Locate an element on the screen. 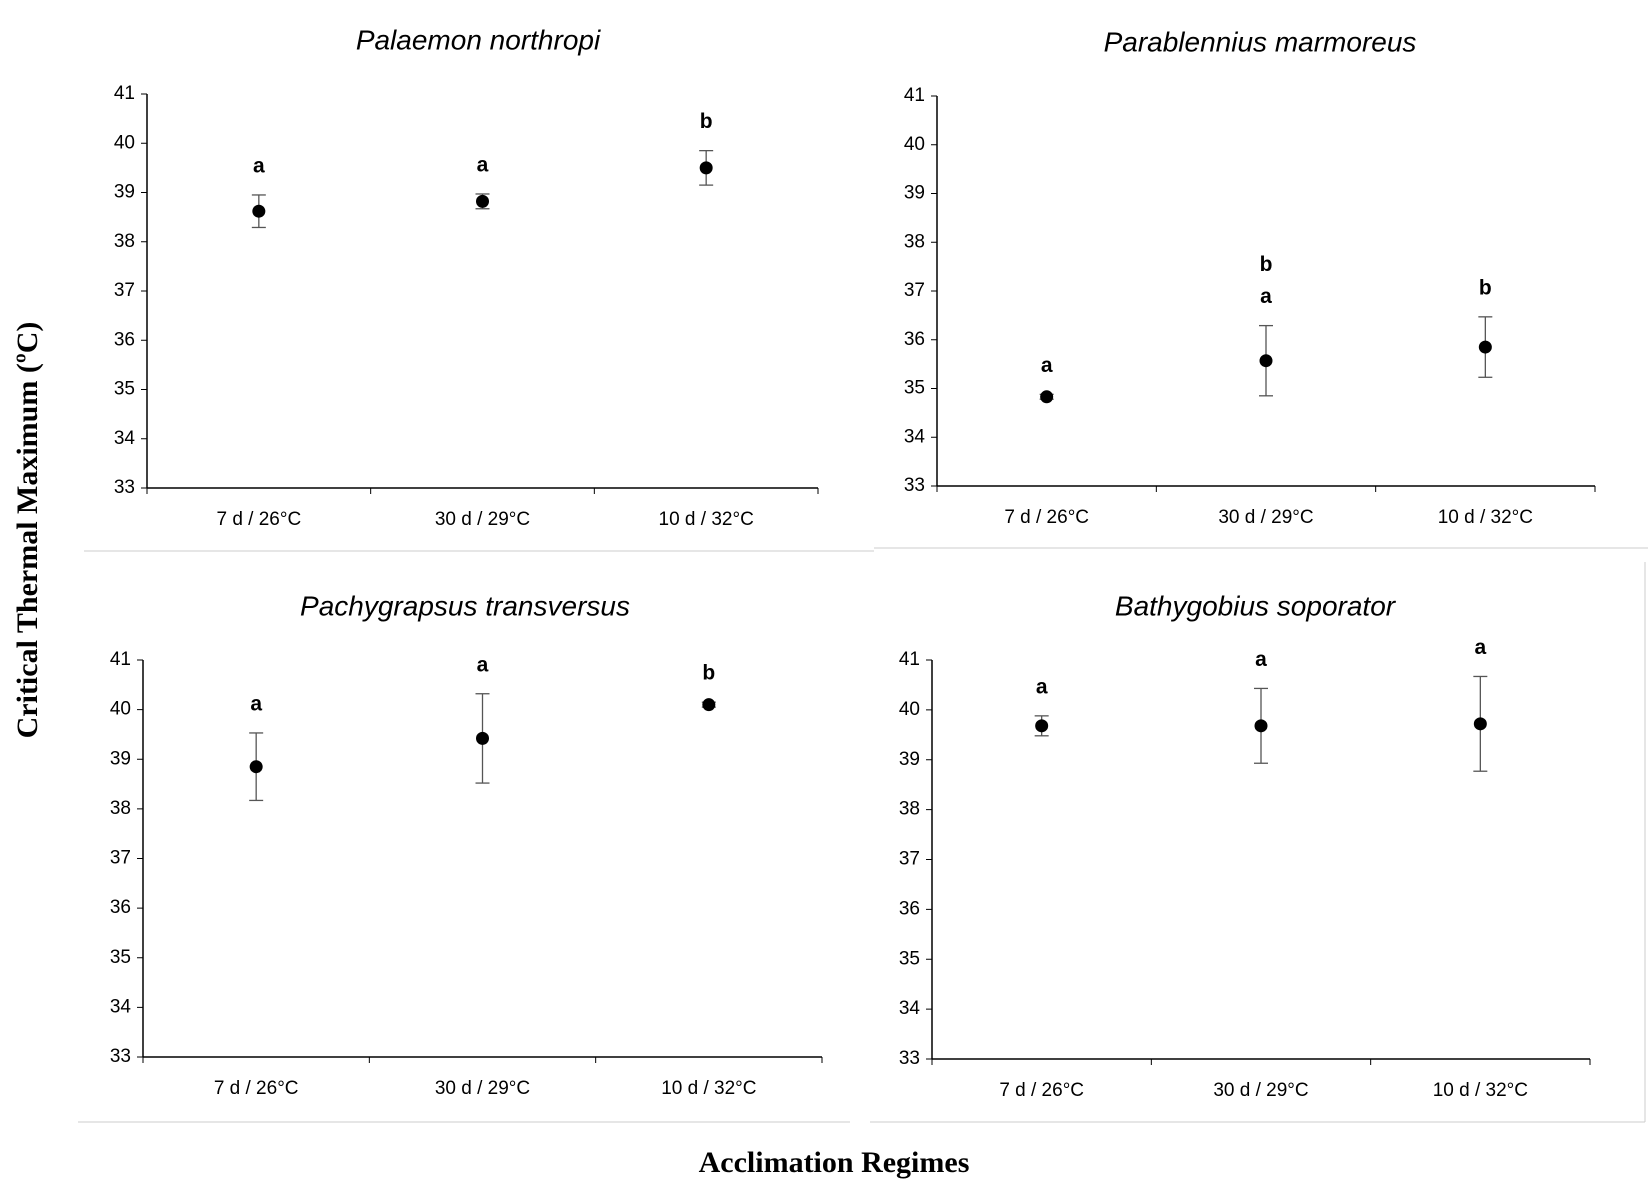  panel-title: Pachygrapsus transversus is located at coordinates (465, 605).